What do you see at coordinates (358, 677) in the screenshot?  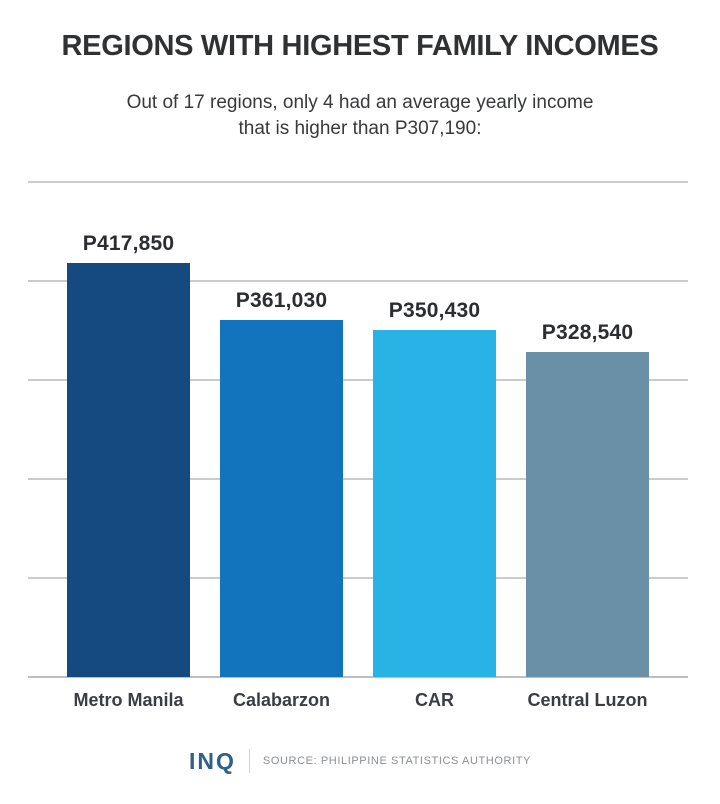 I see `x-axis-baseline` at bounding box center [358, 677].